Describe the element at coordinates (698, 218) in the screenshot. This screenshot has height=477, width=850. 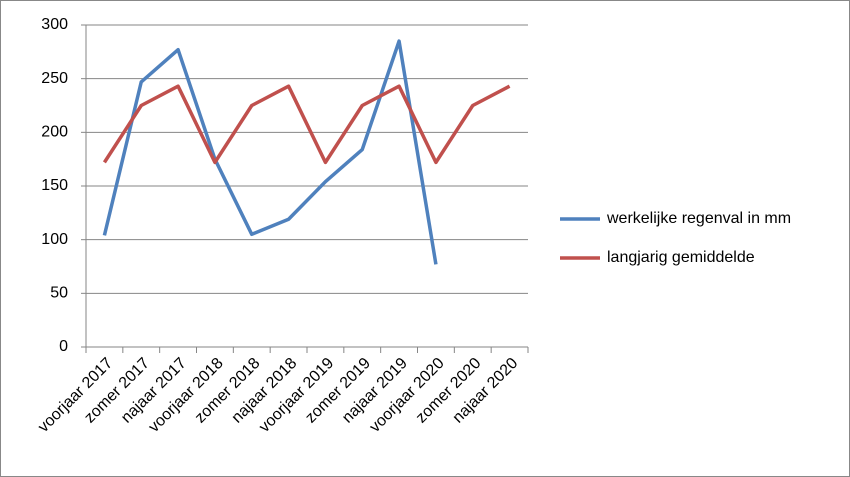
I see `legend-label: werkelijke regenval in mm` at that location.